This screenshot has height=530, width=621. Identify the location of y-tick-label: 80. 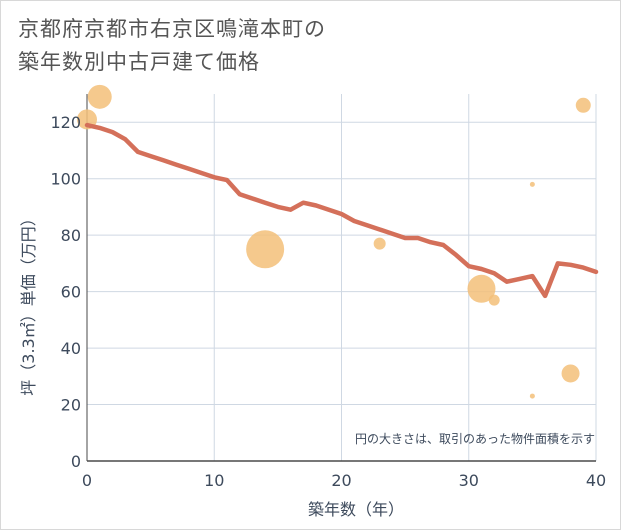
(71, 235).